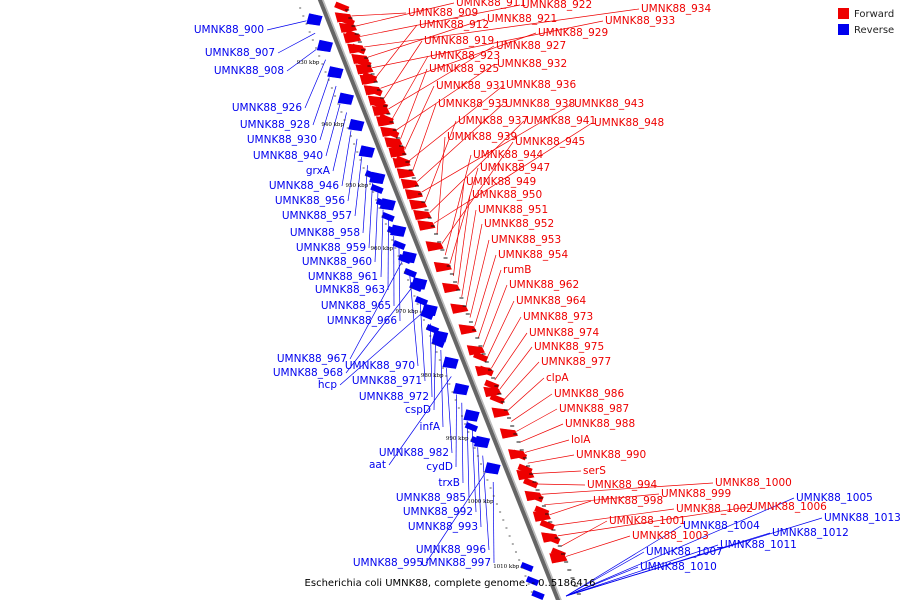 The height and width of the screenshot is (600, 900). Describe the element at coordinates (600, 424) in the screenshot. I see `forward-gene-label: UMNK88_988` at that location.